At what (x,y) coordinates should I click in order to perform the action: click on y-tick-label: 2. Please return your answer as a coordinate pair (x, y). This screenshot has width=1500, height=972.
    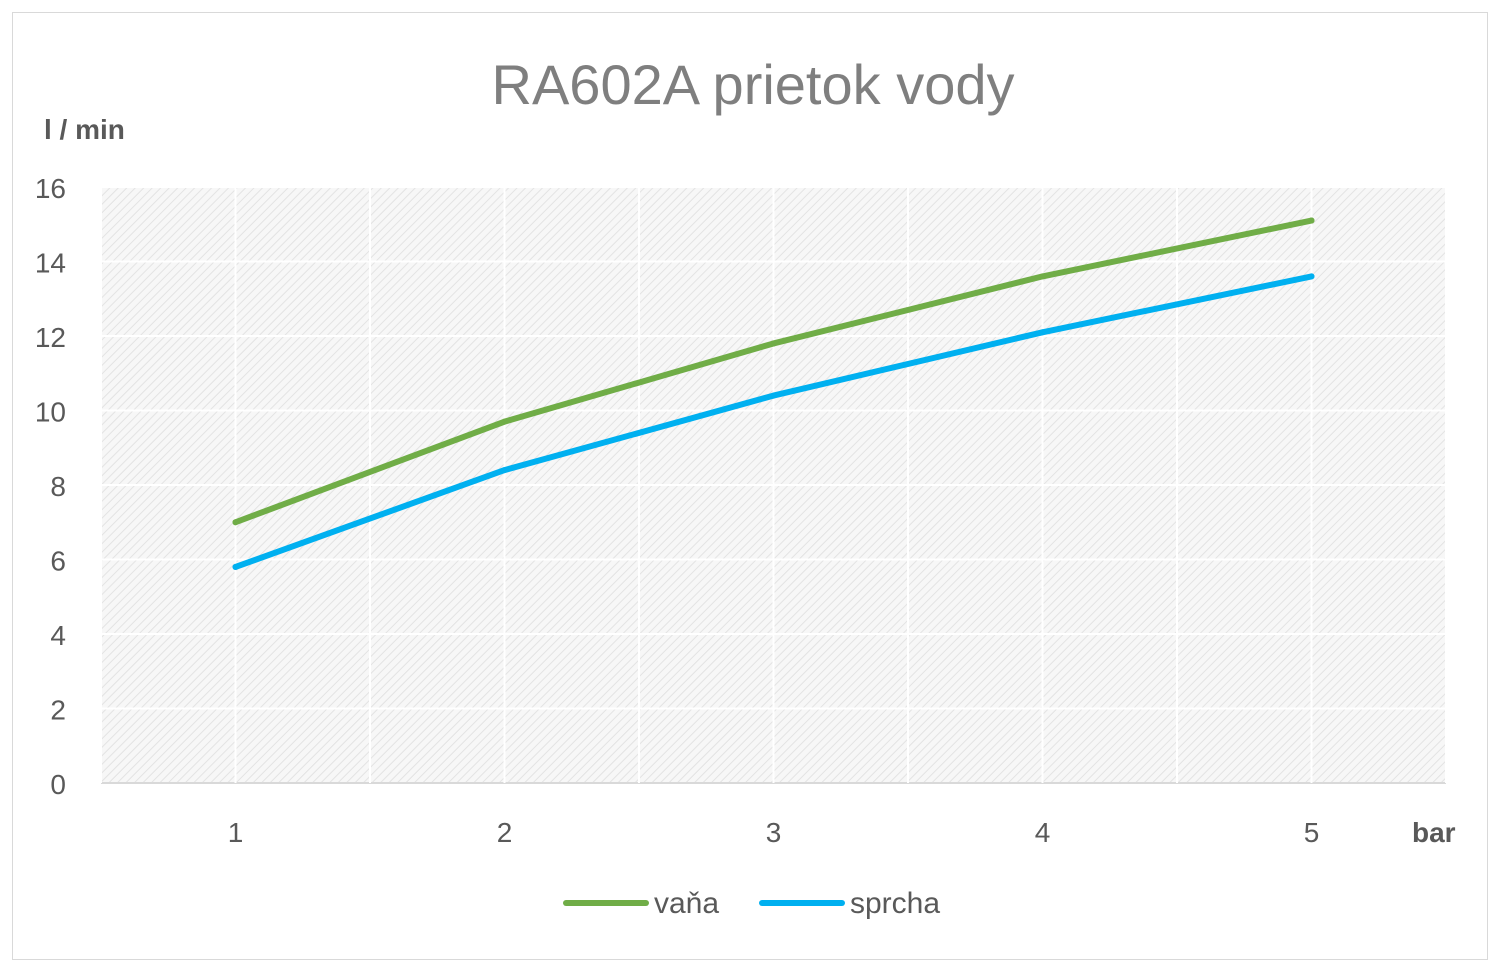
    Looking at the image, I should click on (58, 710).